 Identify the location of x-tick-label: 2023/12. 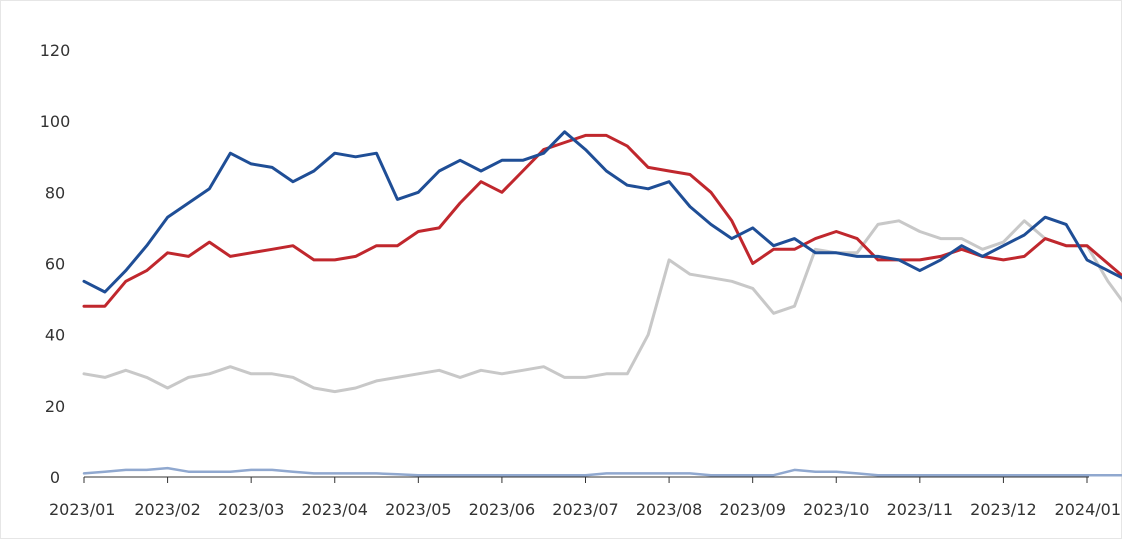
(1003, 509).